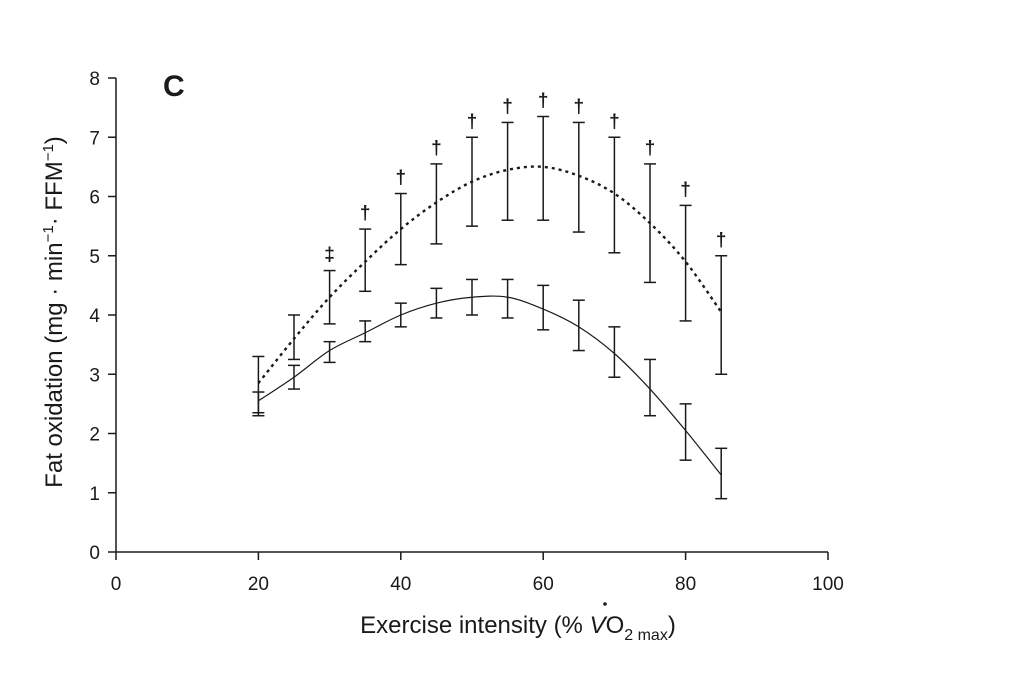  Describe the element at coordinates (543, 584) in the screenshot. I see `x-tick-label: 60` at that location.